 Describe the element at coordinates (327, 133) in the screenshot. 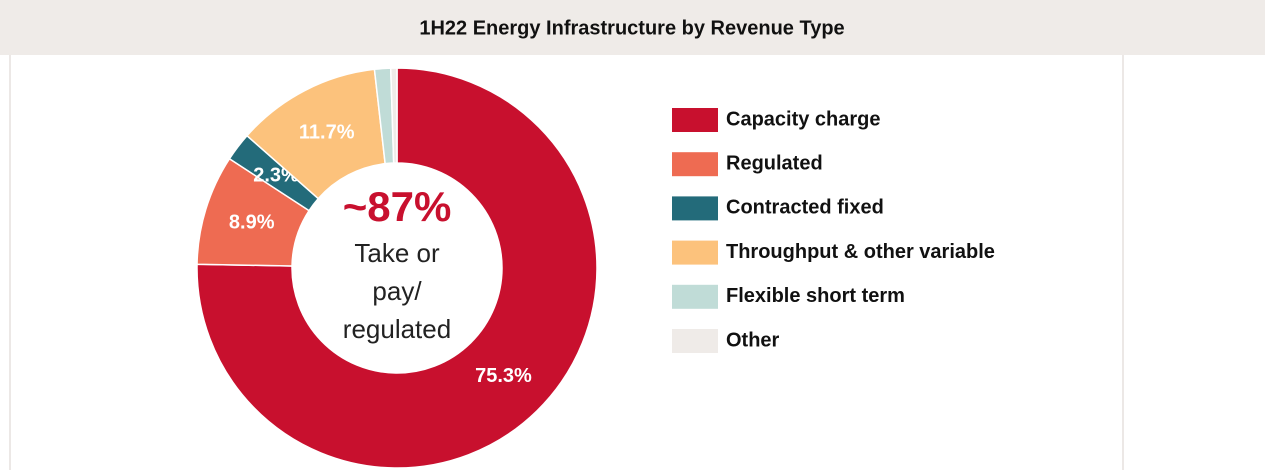

I see `slice-label: 11.7%` at that location.